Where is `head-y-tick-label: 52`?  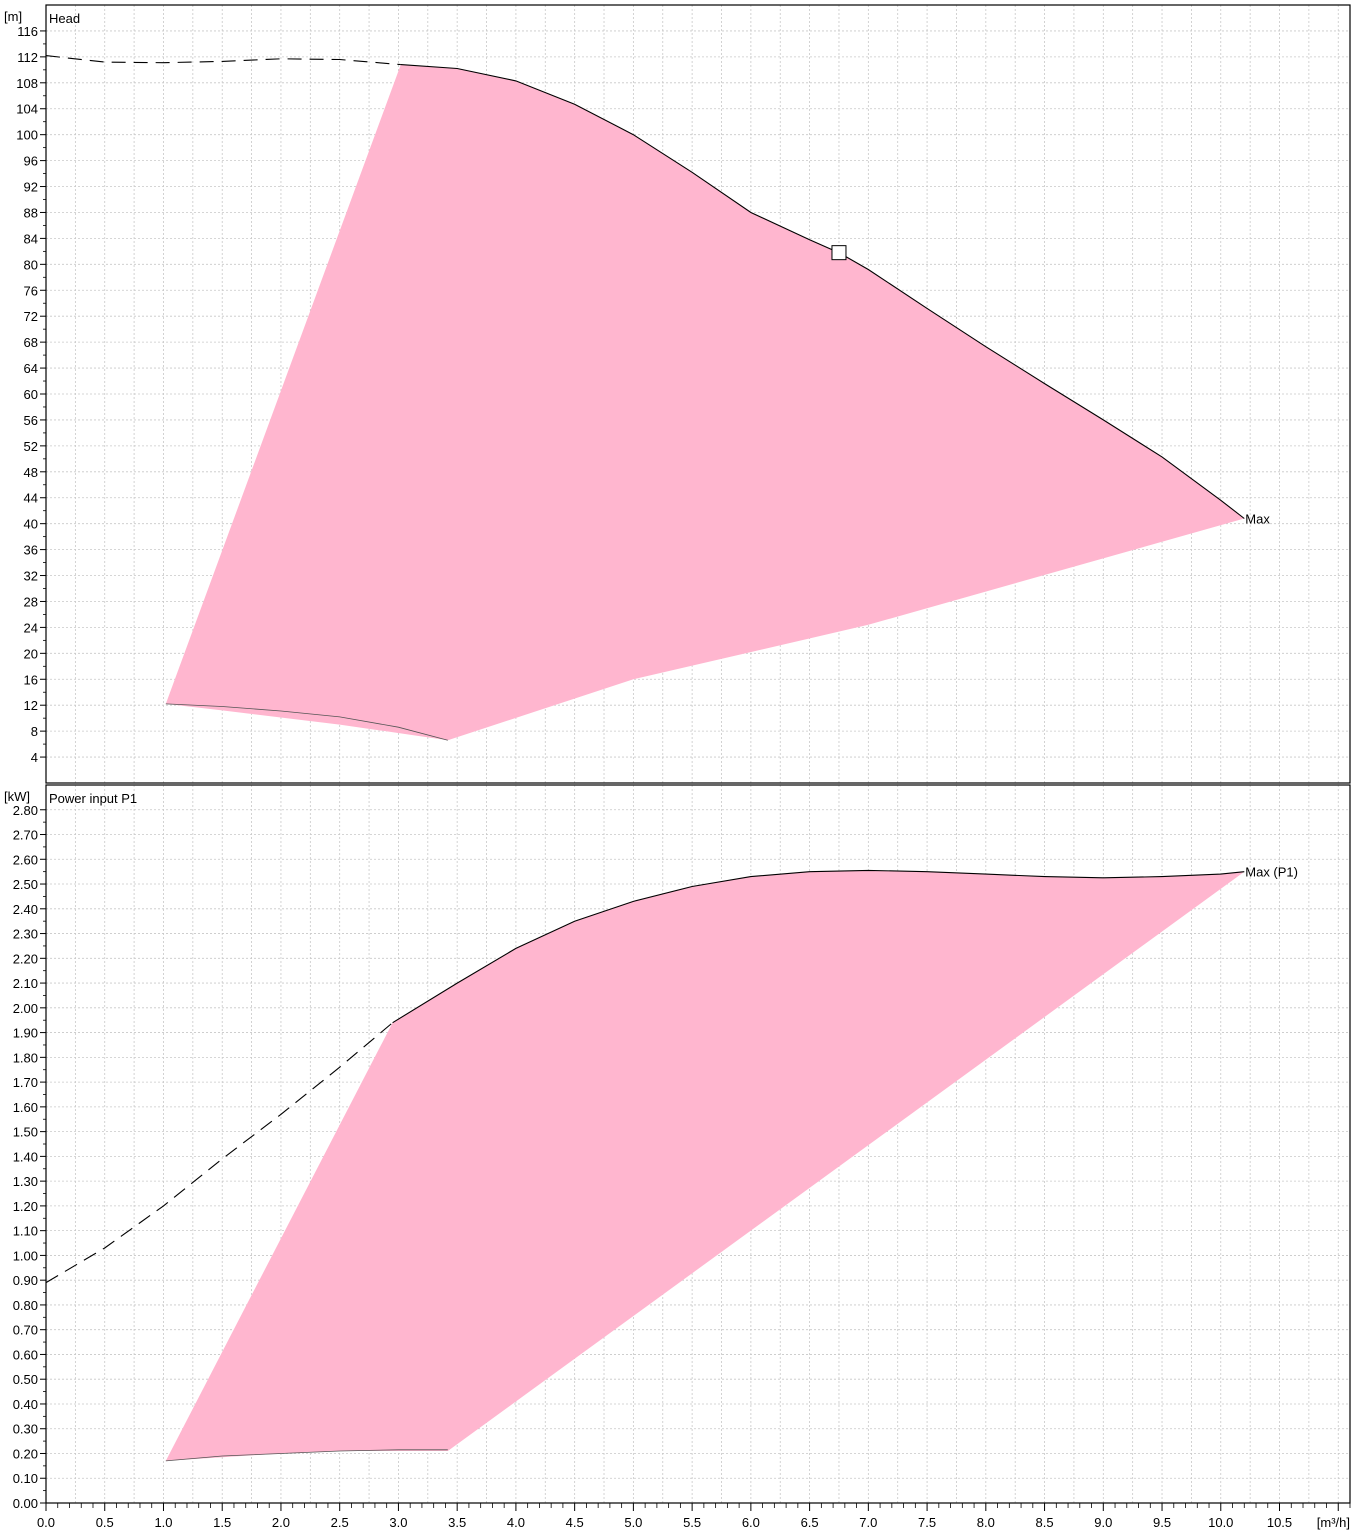 head-y-tick-label: 52 is located at coordinates (31, 446).